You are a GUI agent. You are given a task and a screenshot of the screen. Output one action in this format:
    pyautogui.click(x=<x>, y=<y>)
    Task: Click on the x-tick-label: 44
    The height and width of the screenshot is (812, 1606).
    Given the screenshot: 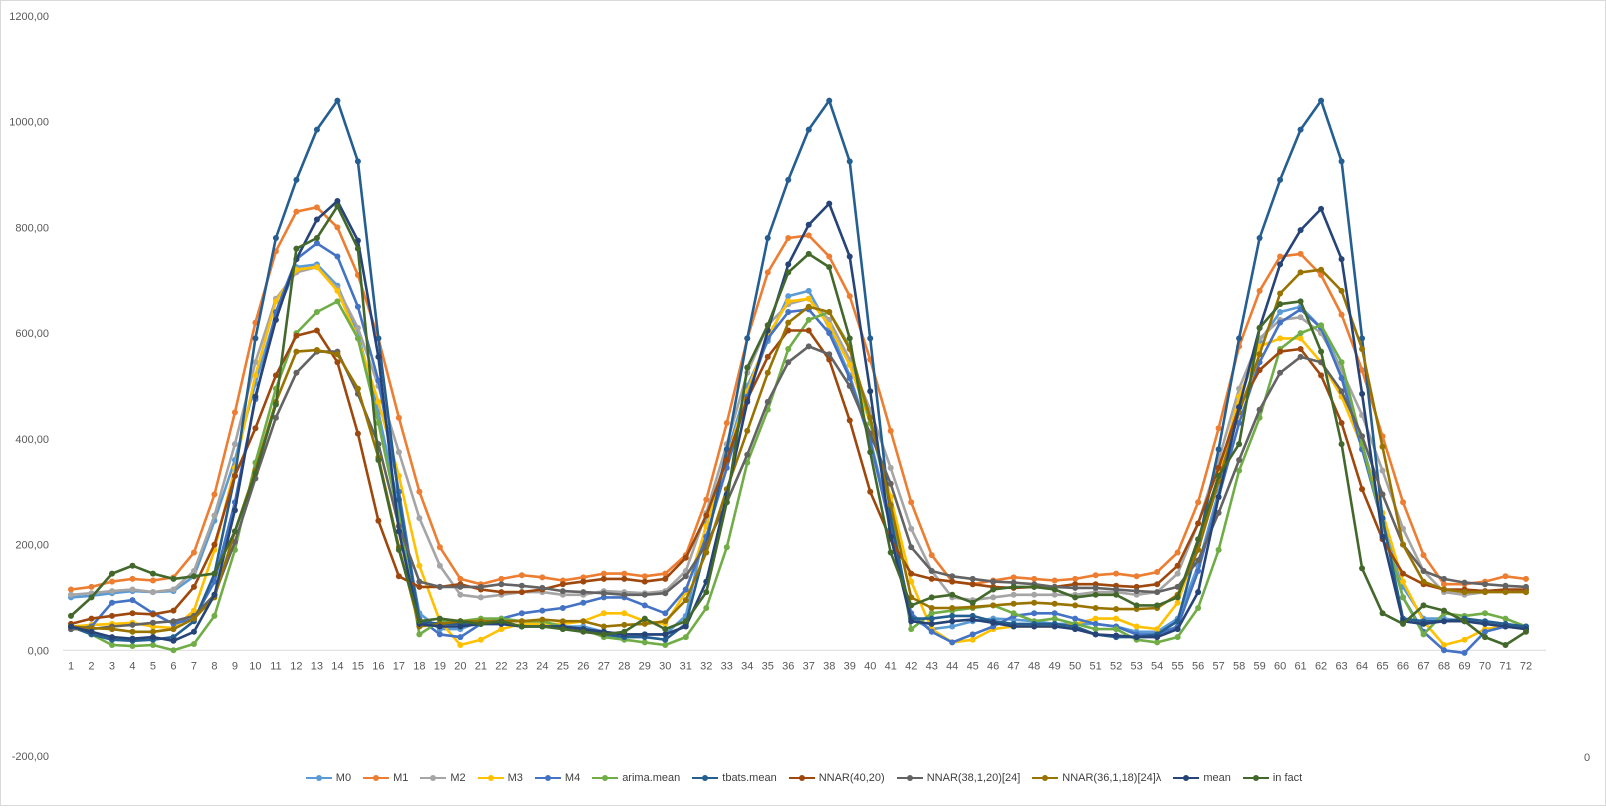 What is the action you would take?
    pyautogui.click(x=952, y=666)
    